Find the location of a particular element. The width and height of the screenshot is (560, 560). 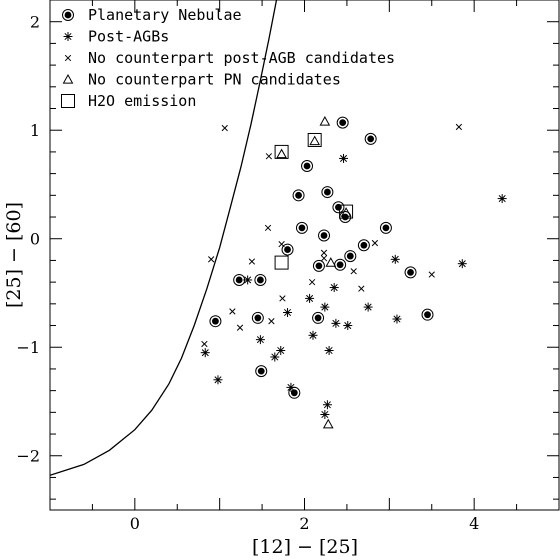

x-tick-label: 2 is located at coordinates (304, 523).